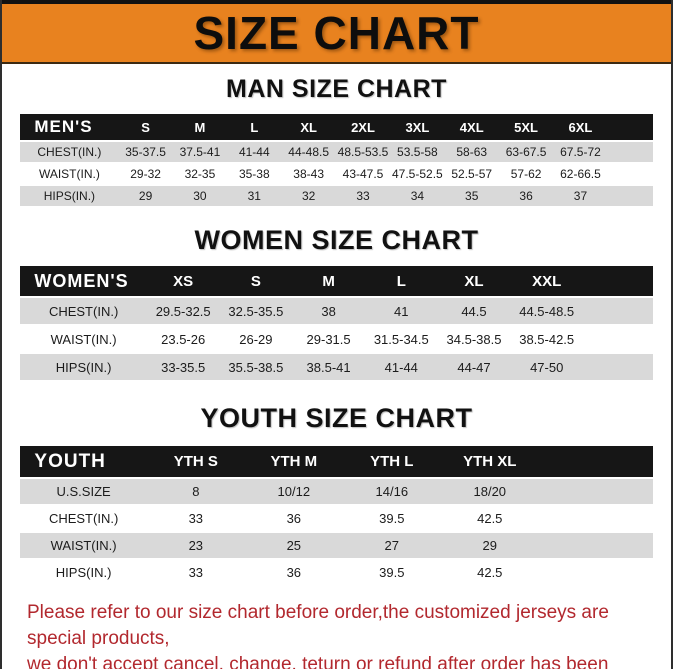  Describe the element at coordinates (391, 546) in the screenshot. I see `size-cell: 27` at that location.